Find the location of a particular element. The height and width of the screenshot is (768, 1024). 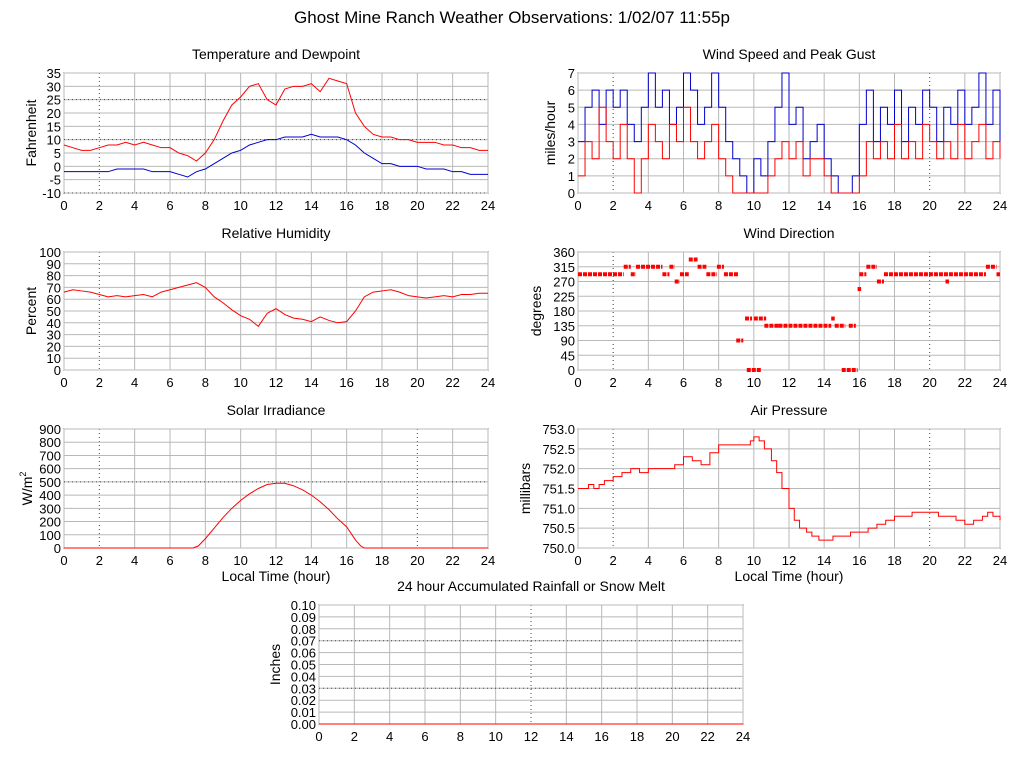

y-tick-label: 750.5 is located at coordinates (558, 528).